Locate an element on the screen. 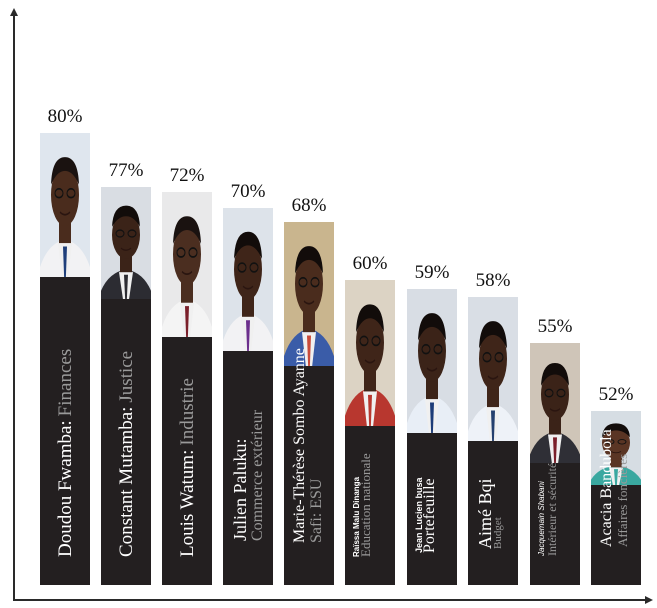 The image size is (657, 608). y-axis-arrow is located at coordinates (14, 12).